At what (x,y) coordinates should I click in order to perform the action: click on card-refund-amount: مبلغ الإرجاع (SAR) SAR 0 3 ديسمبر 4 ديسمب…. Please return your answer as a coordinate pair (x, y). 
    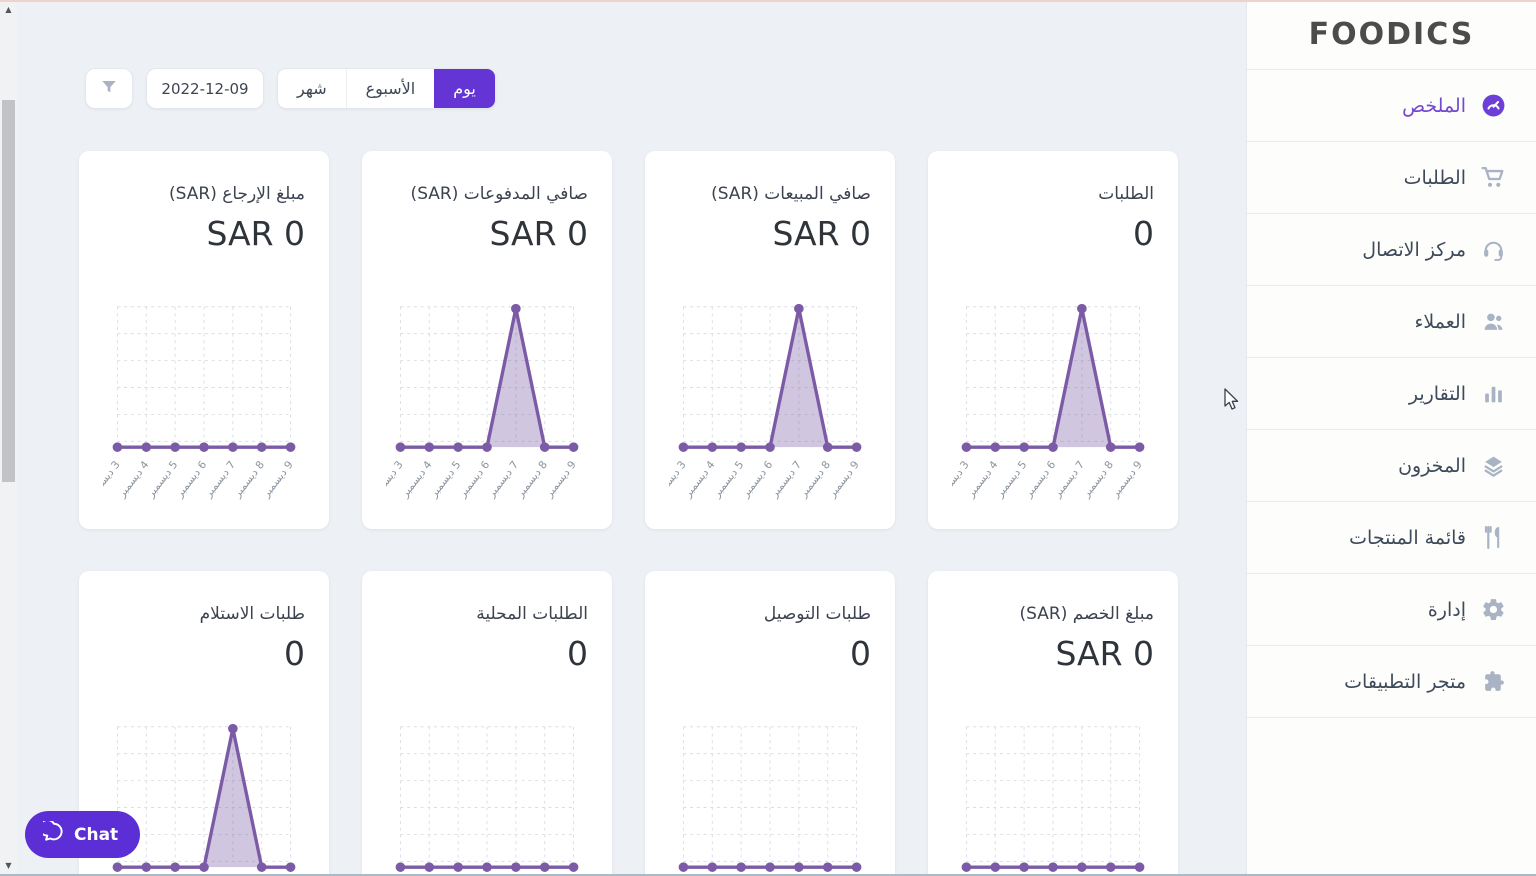
    Looking at the image, I should click on (204, 340).